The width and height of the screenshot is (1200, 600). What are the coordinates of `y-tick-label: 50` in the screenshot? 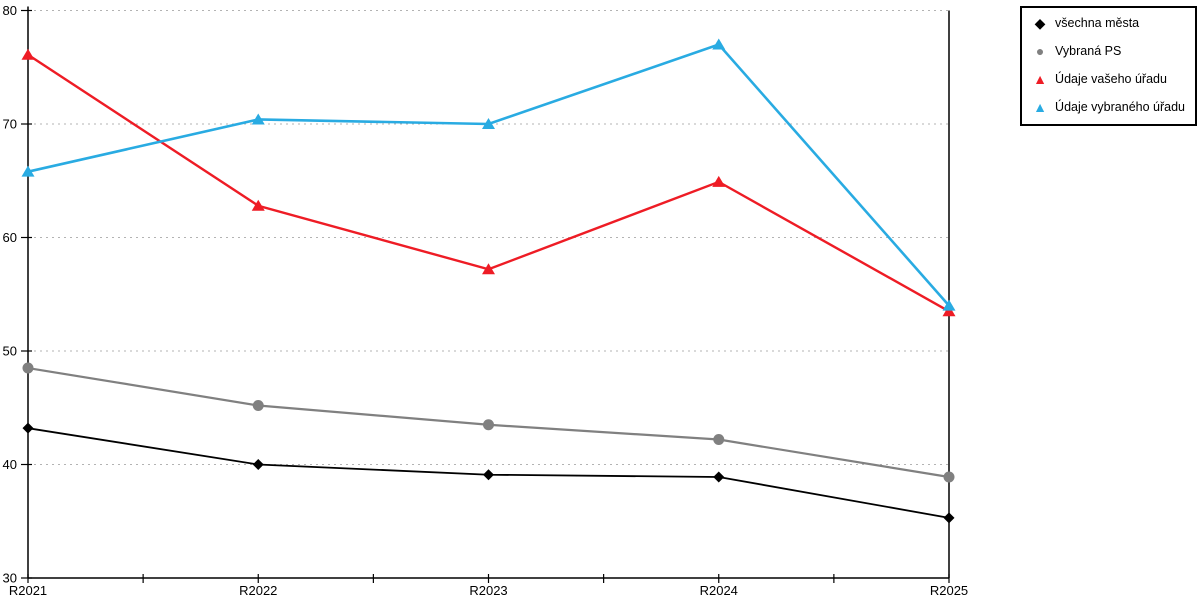 It's located at (10, 351).